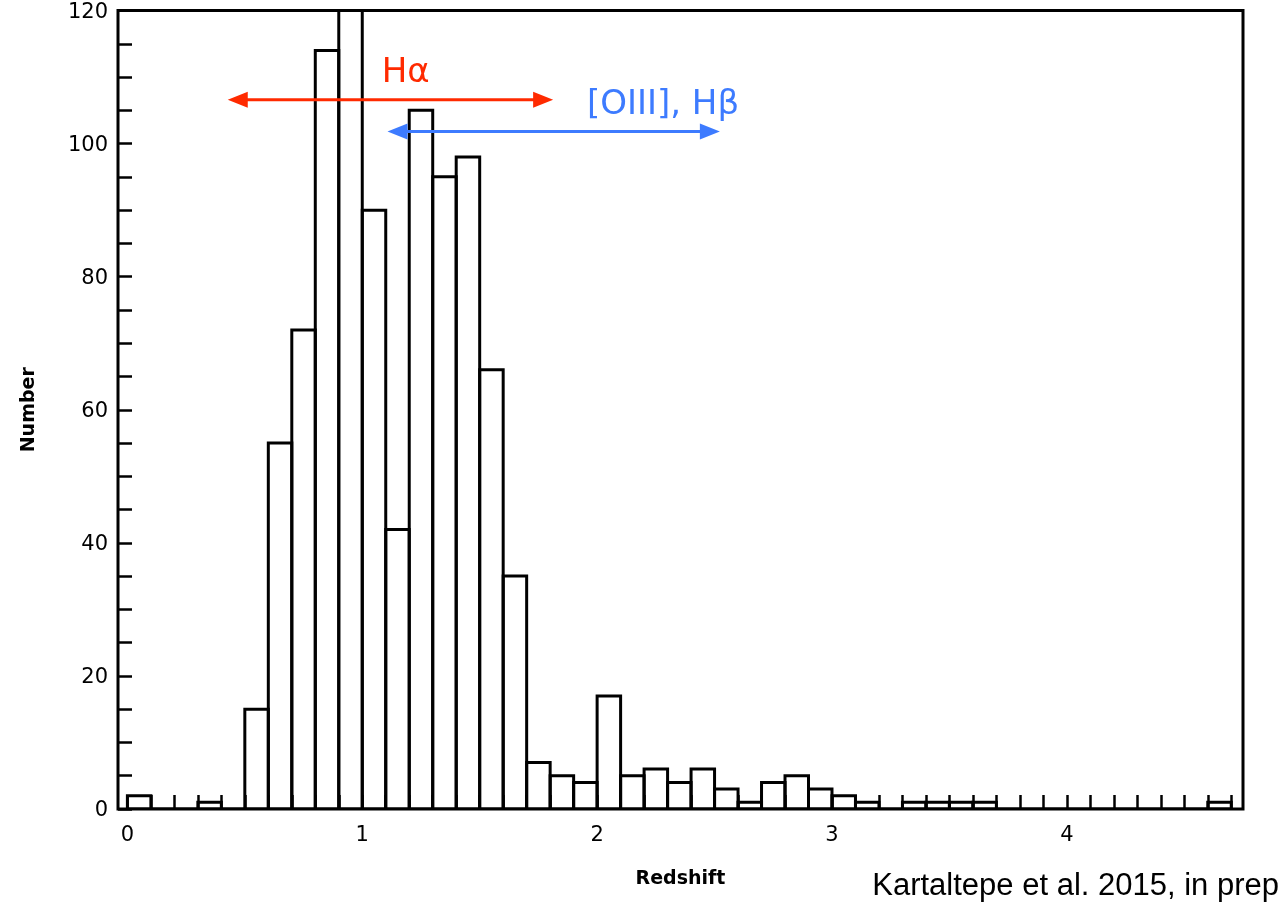 This screenshot has width=1285, height=908. What do you see at coordinates (87, 143) in the screenshot?
I see `y-tick-label: 100` at bounding box center [87, 143].